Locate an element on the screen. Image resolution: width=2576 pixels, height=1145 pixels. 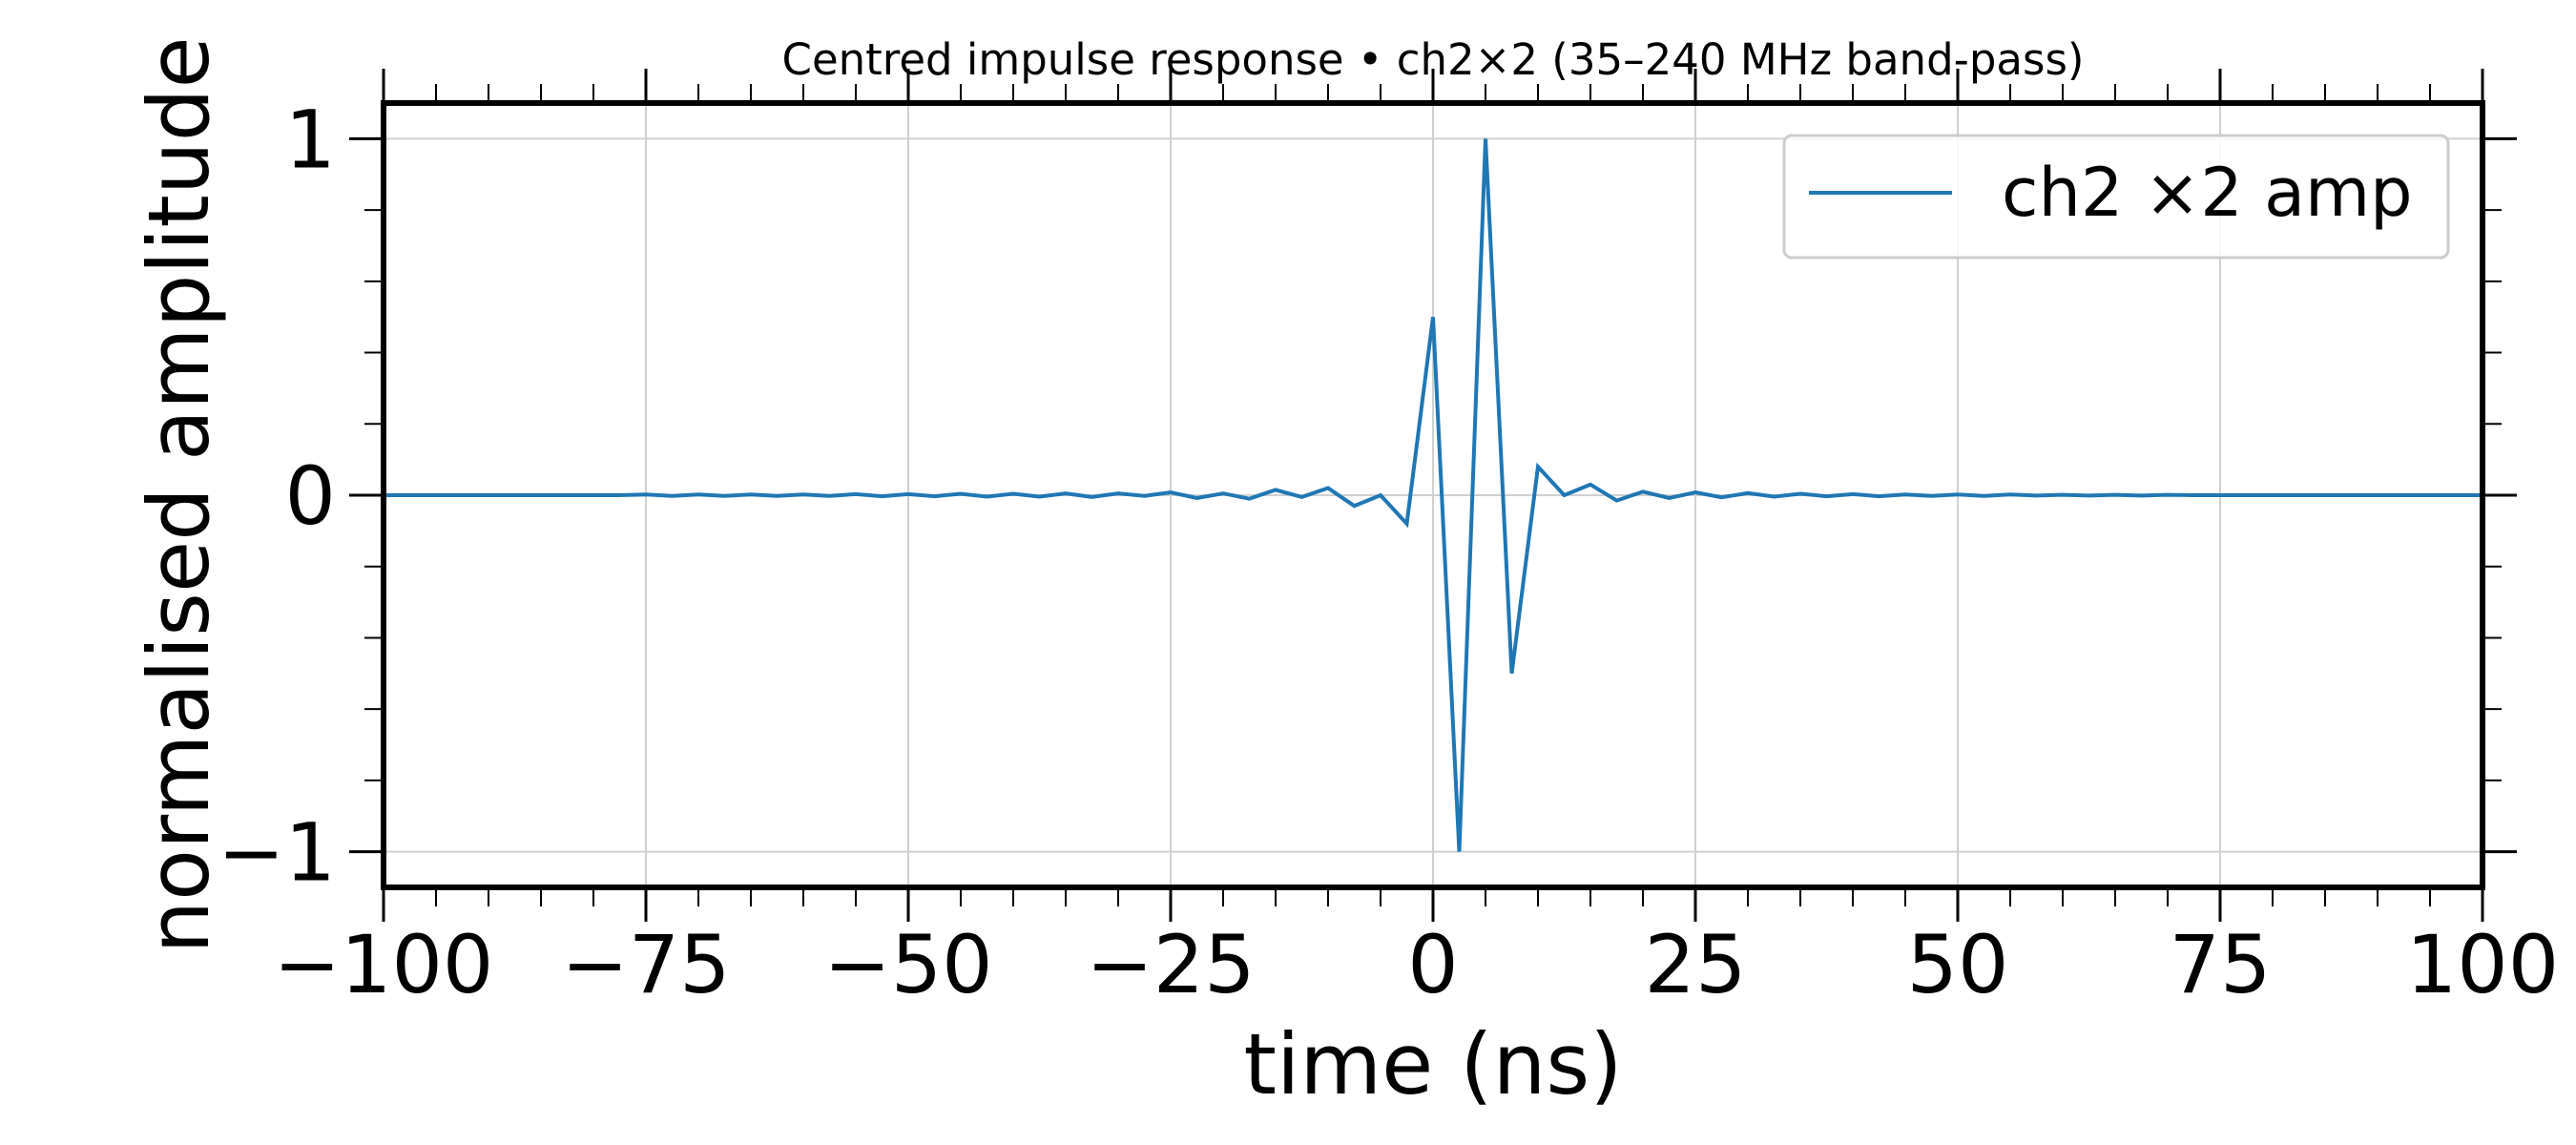
y-tick-label: 0 is located at coordinates (310, 496).